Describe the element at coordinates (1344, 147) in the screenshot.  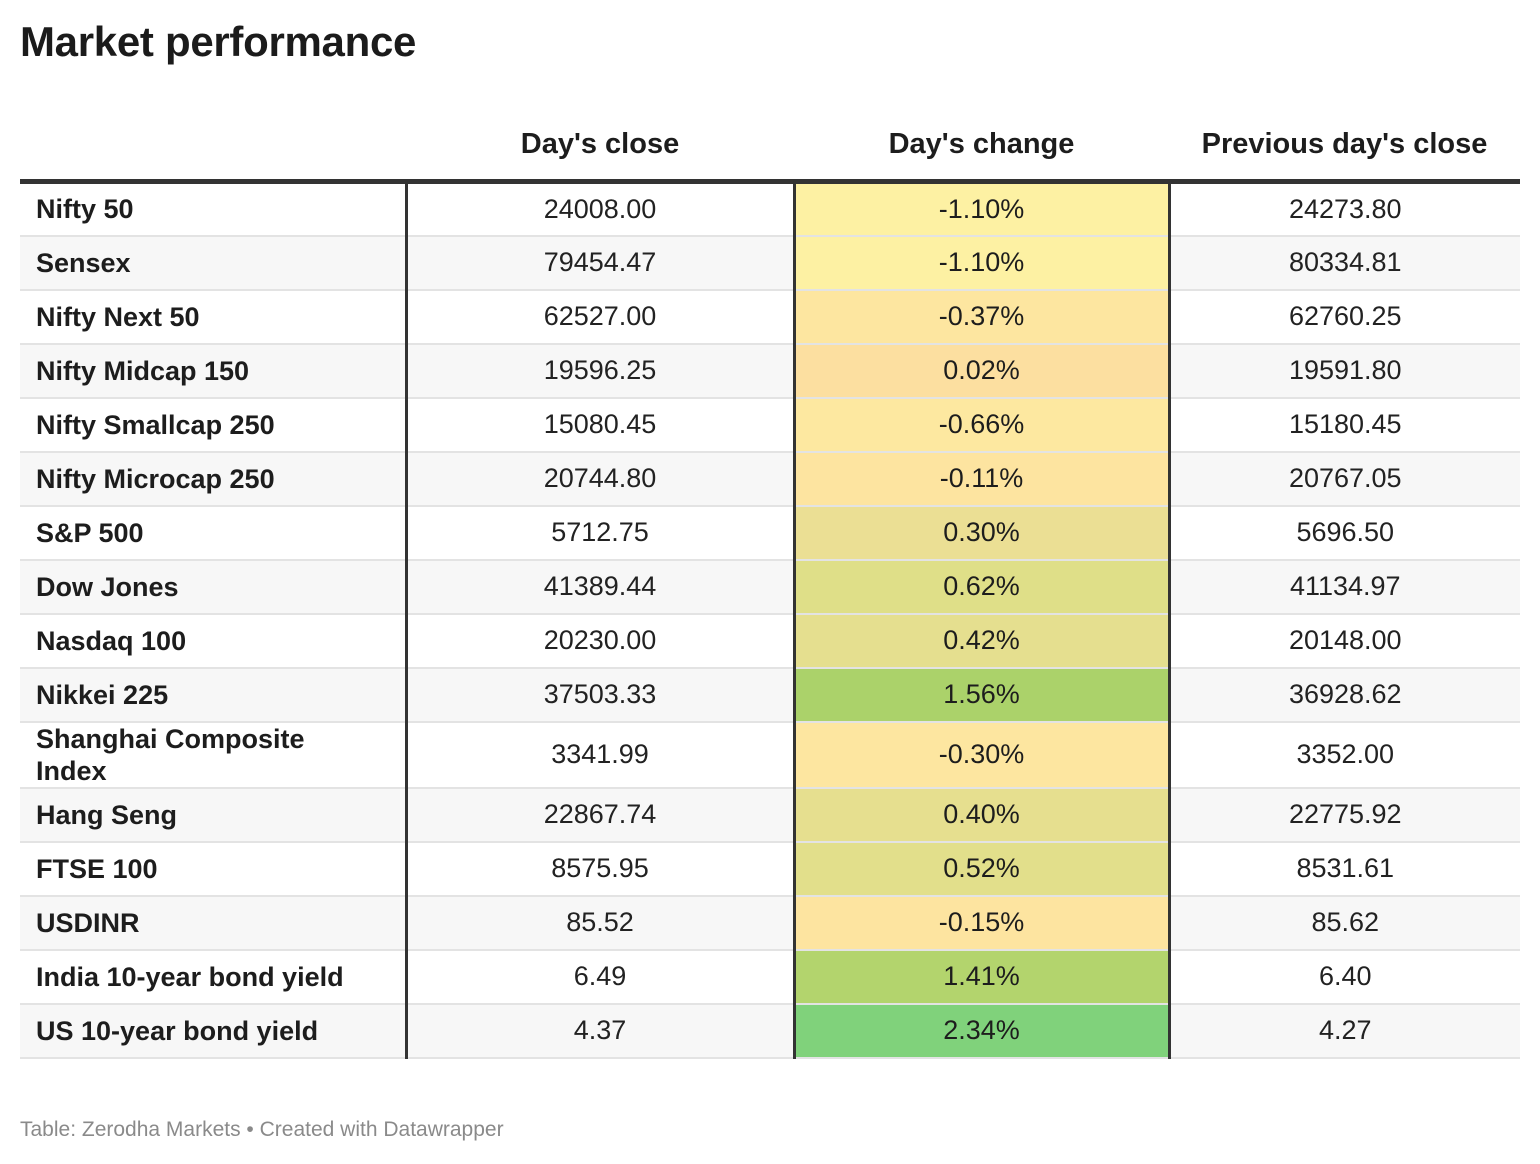
I see `column-header-prev: Previous day's close` at that location.